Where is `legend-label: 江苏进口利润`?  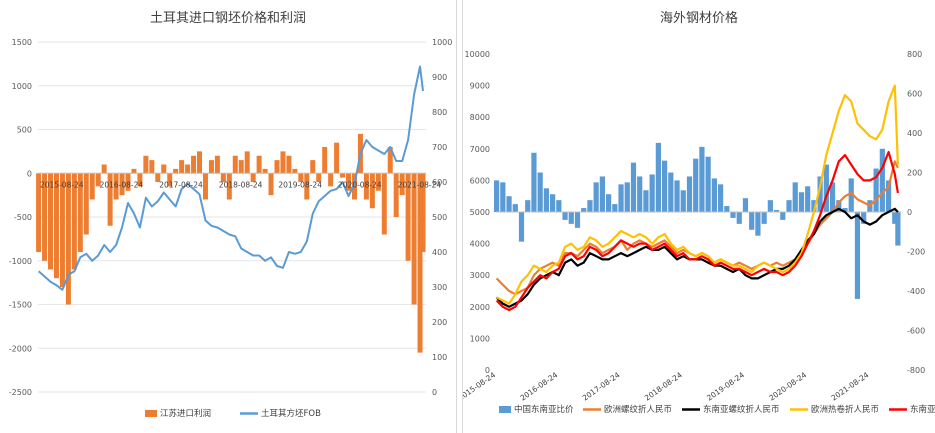 legend-label: 江苏进口利润 is located at coordinates (185, 413).